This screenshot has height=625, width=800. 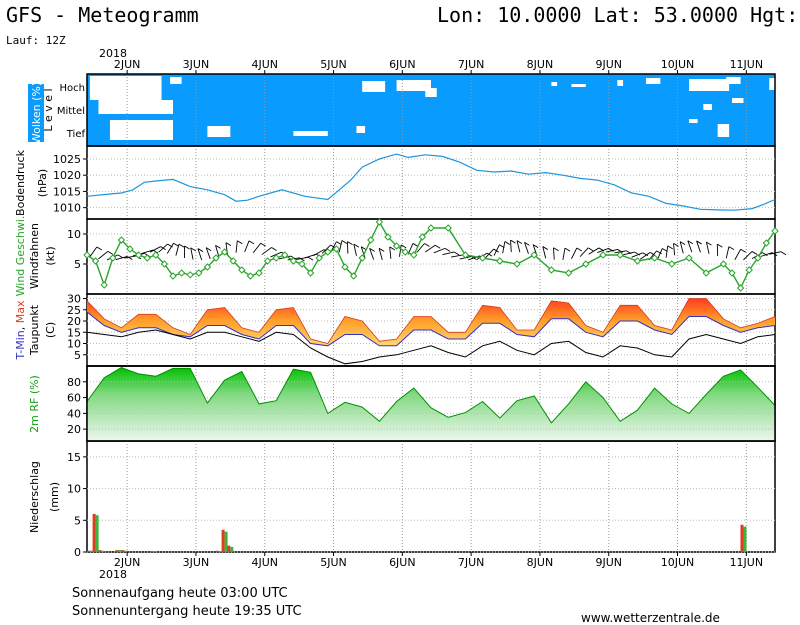 What do you see at coordinates (196, 562) in the screenshot?
I see `bottom-day-label: 3JUN` at bounding box center [196, 562].